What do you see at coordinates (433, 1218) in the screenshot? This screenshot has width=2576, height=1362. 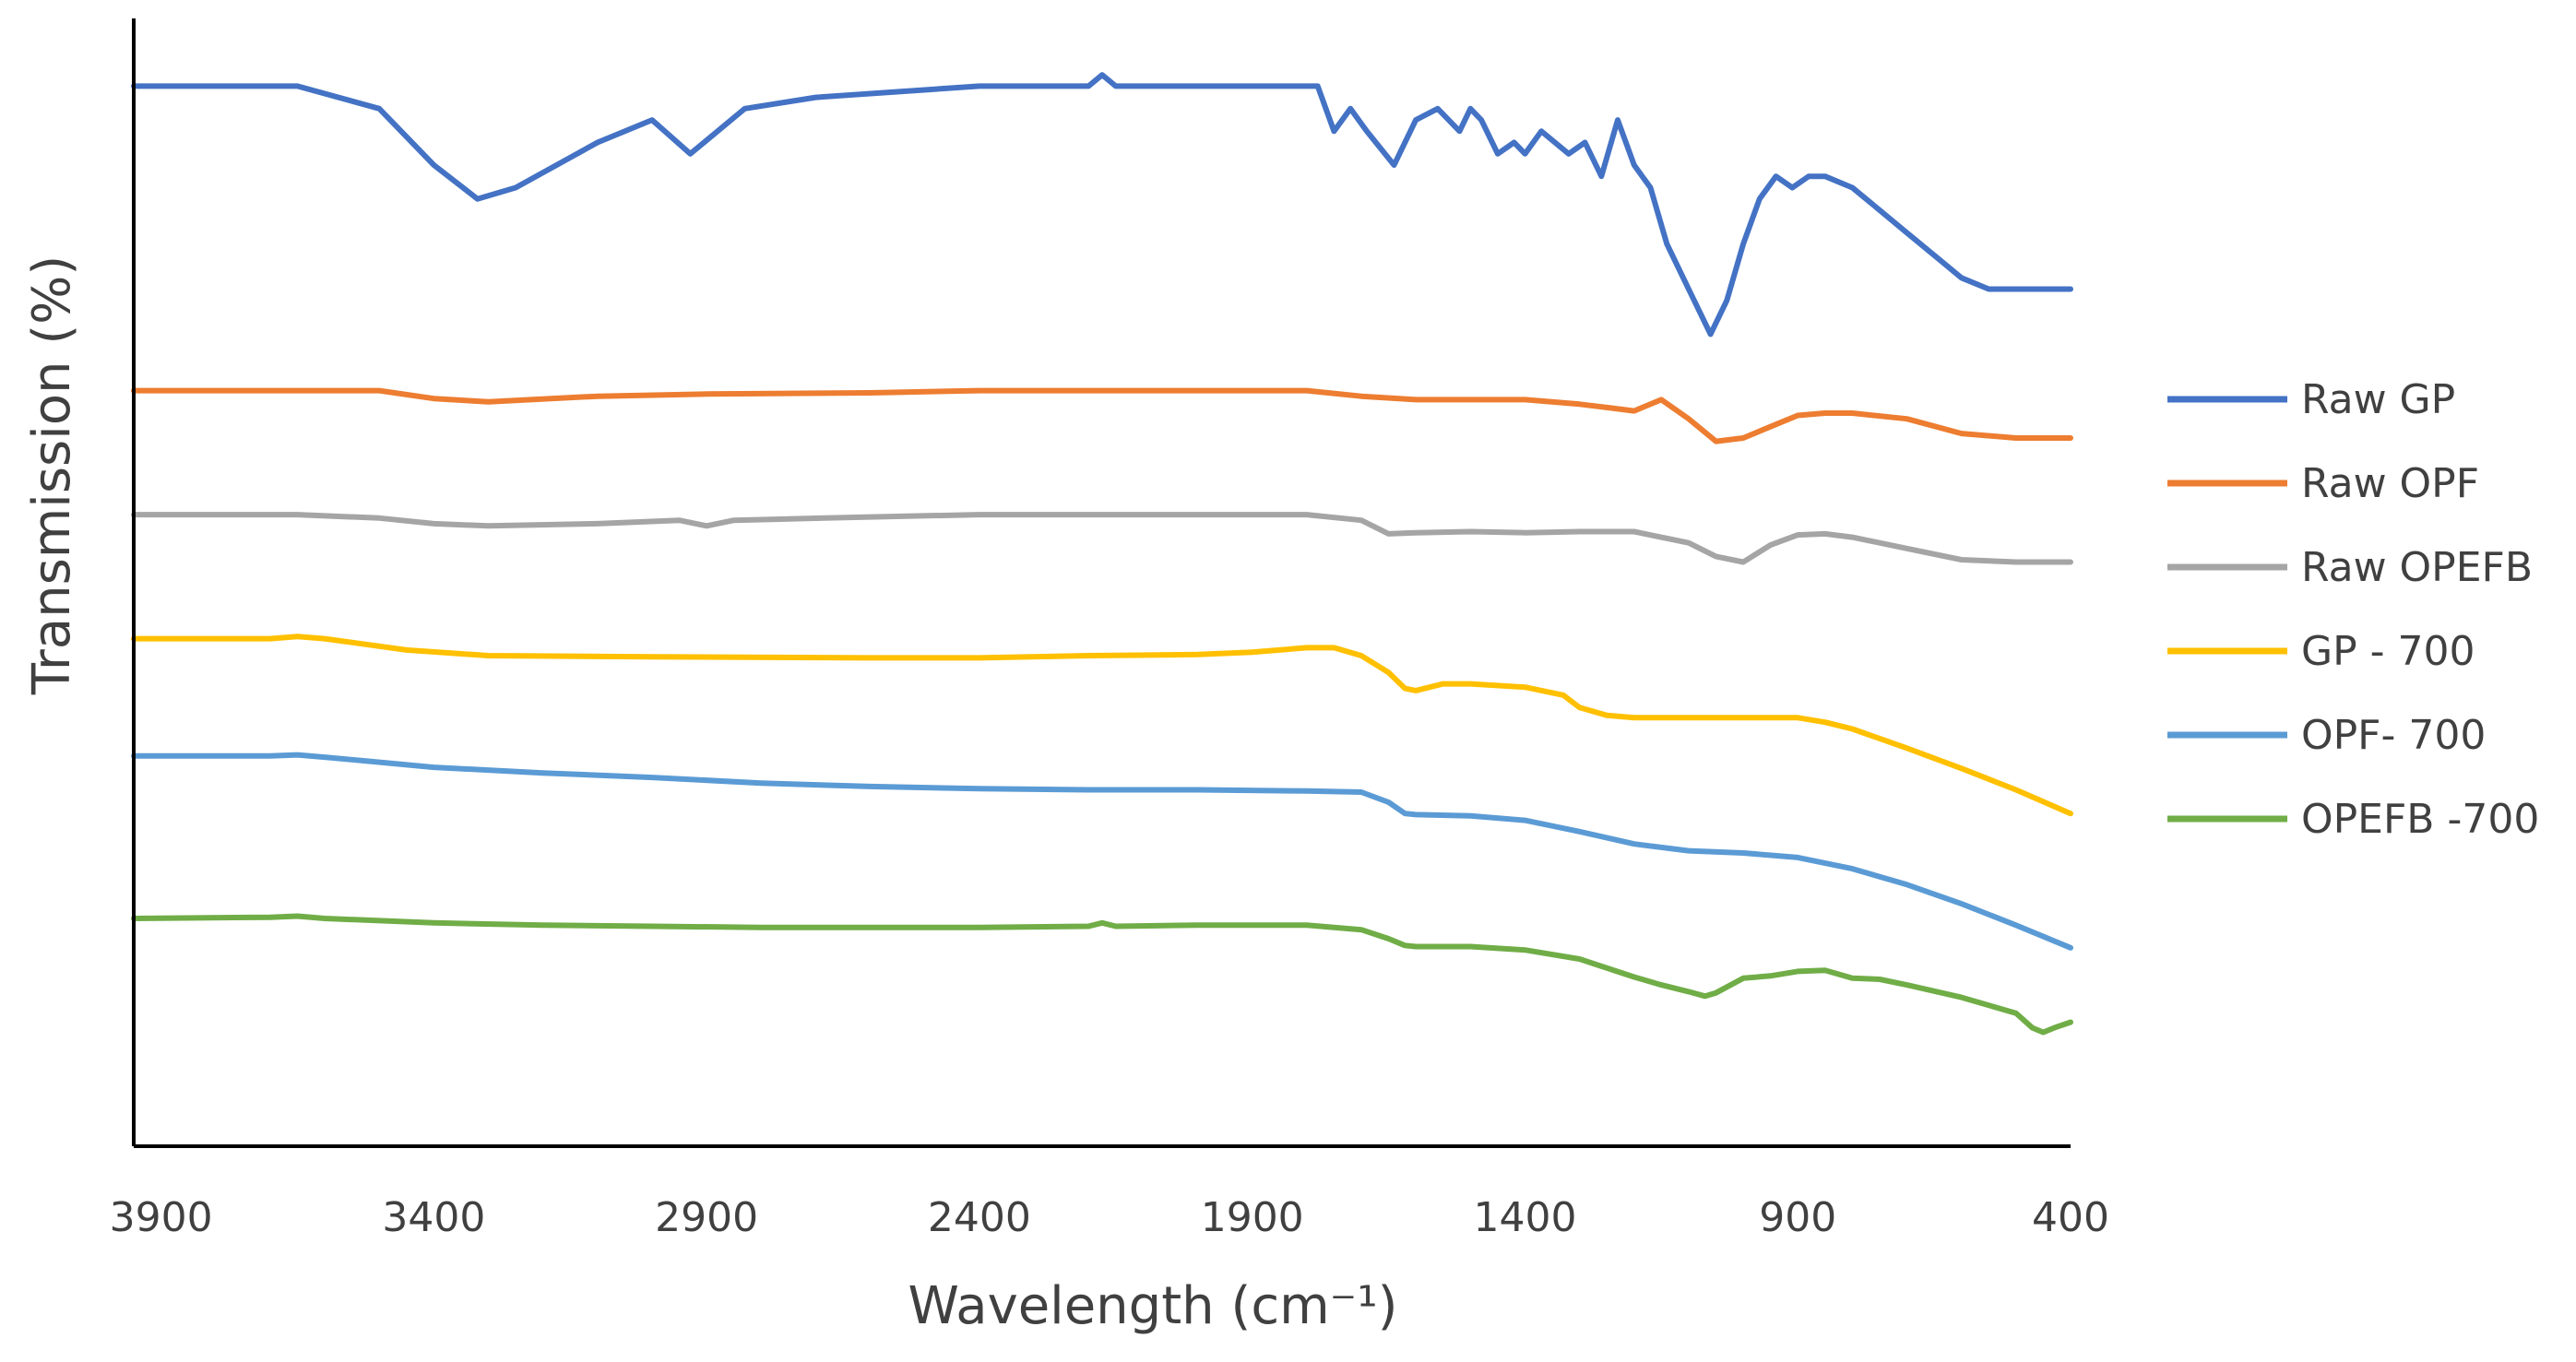 I see `x-tick-label: 3400` at bounding box center [433, 1218].